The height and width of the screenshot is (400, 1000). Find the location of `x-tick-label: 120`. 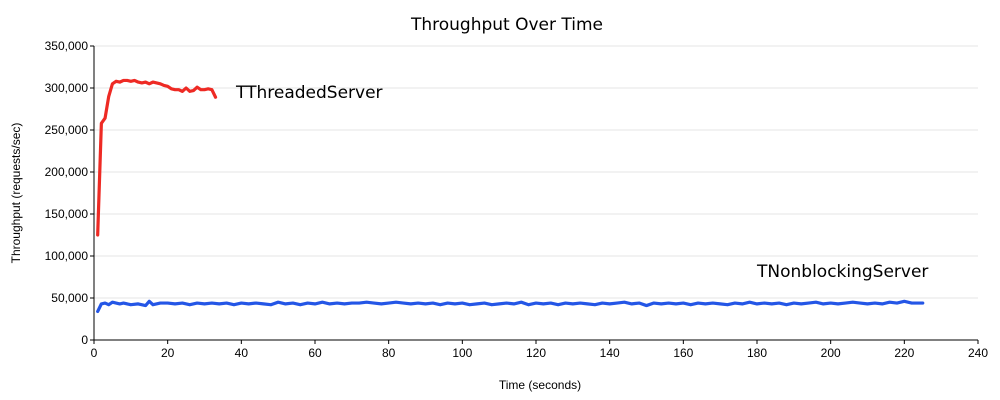

x-tick-label: 120 is located at coordinates (536, 353).